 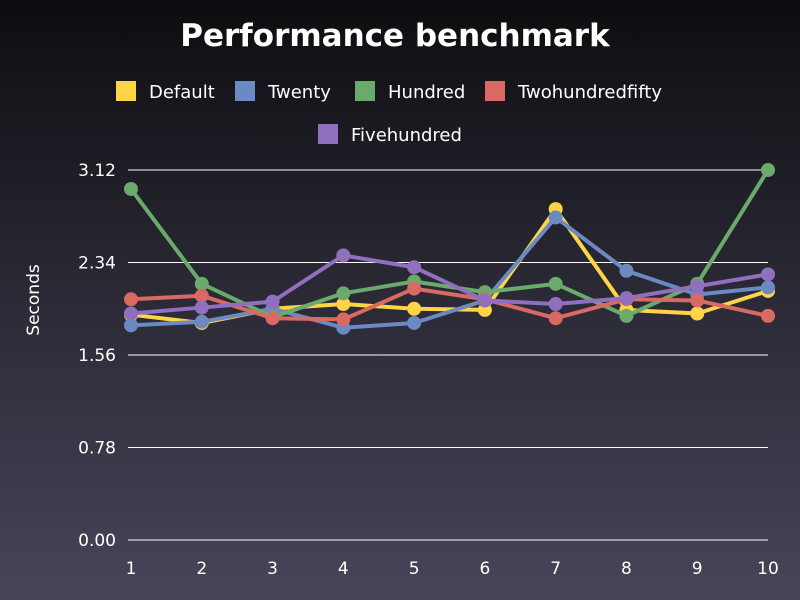 I want to click on x-tick-label: 2, so click(x=201, y=569).